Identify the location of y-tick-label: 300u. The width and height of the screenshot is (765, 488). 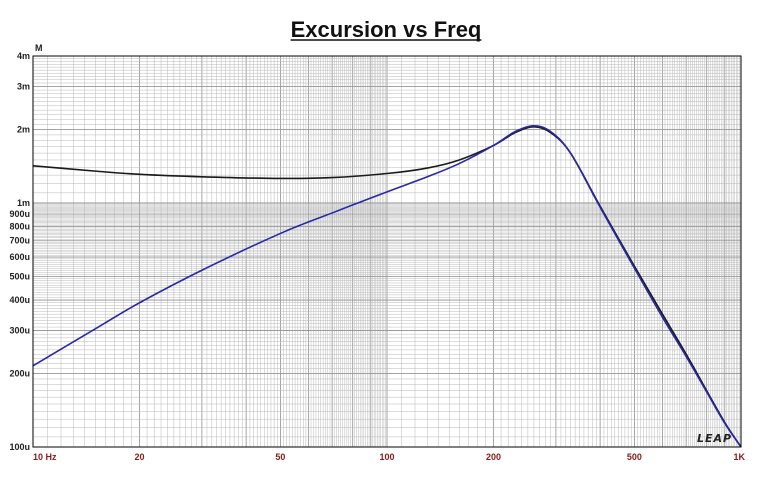
(19, 331).